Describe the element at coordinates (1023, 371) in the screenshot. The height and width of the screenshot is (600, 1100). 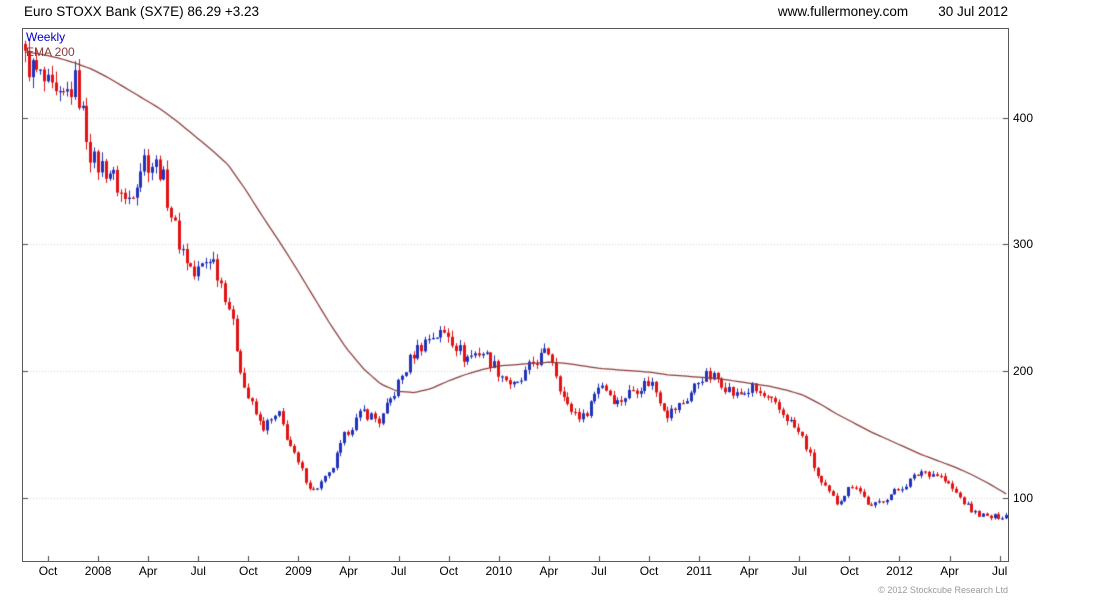
I see `y-tick-label: 200` at that location.